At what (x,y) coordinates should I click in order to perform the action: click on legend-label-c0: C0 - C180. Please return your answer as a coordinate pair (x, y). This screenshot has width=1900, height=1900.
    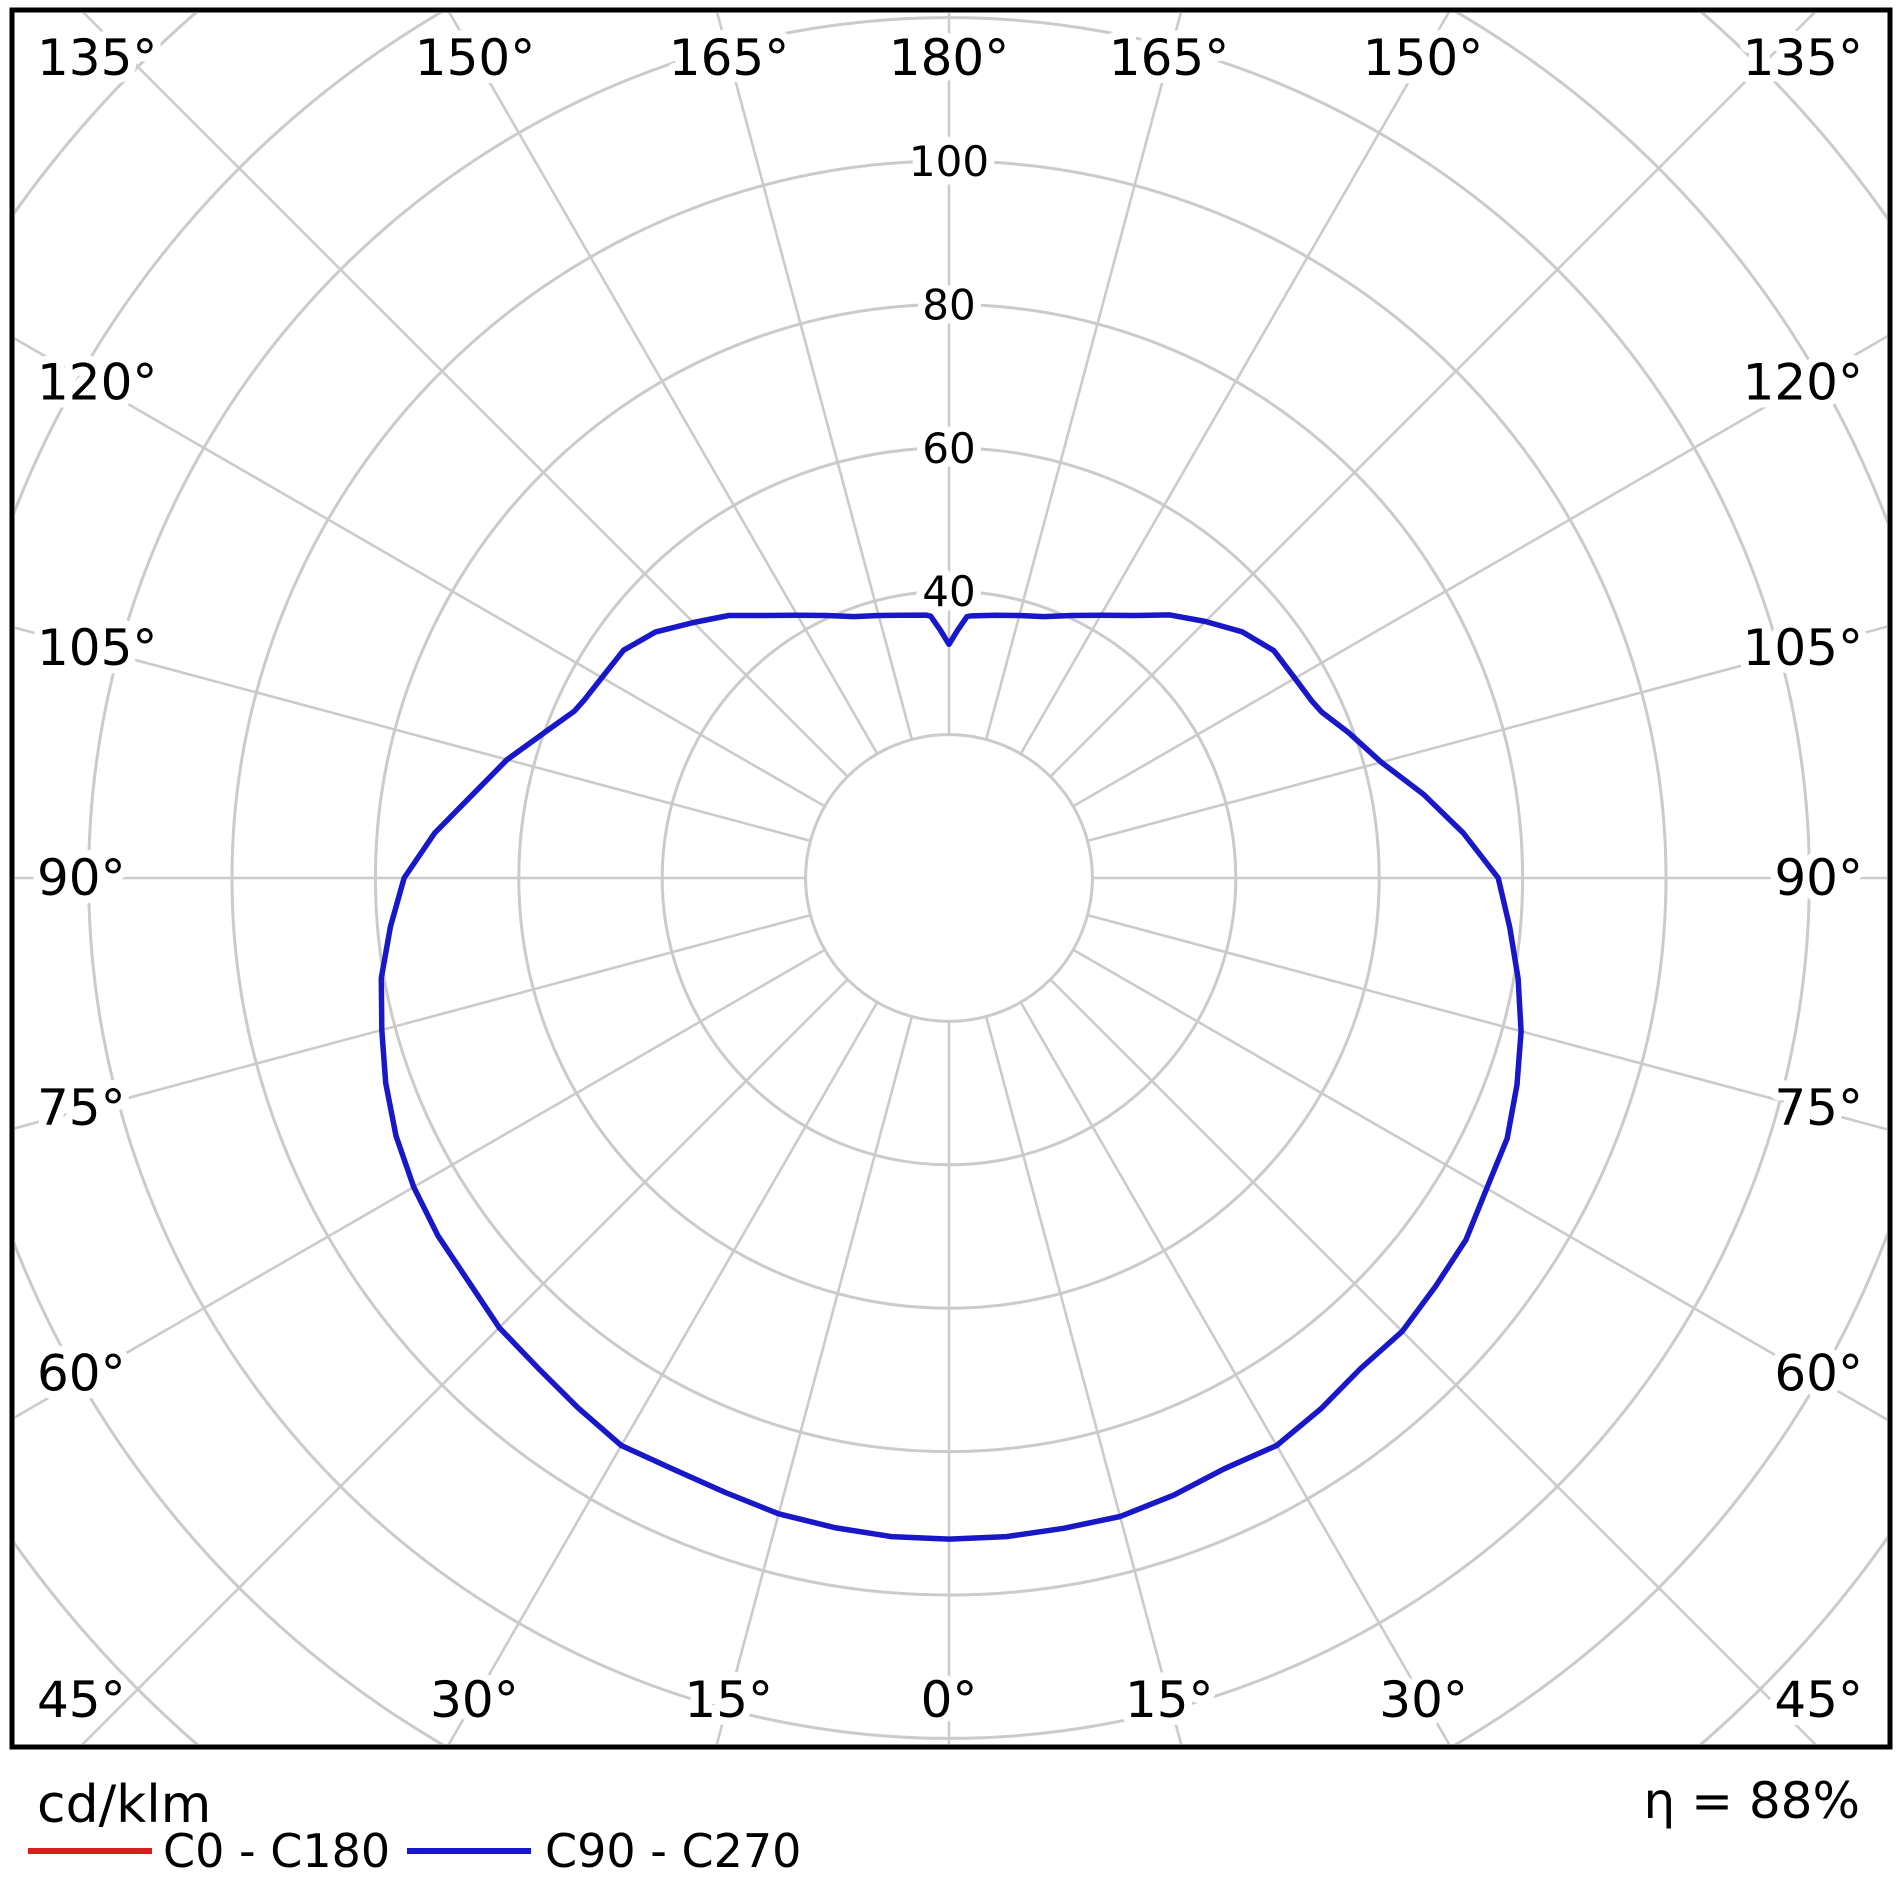
    Looking at the image, I should click on (276, 1851).